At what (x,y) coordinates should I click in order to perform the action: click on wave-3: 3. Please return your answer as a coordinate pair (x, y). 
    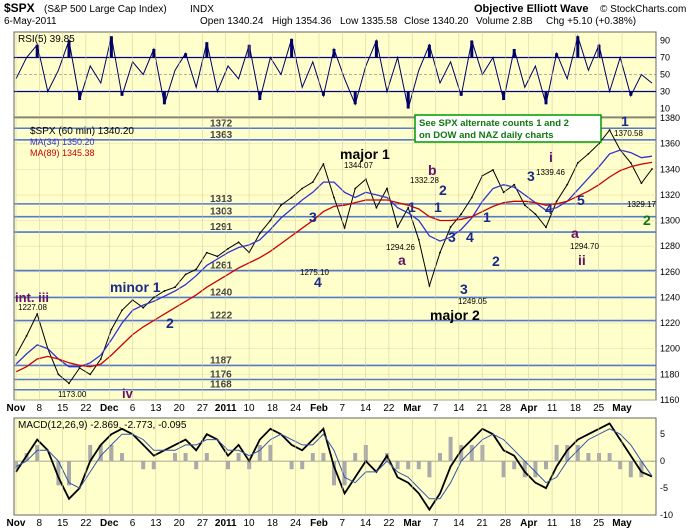
    Looking at the image, I should click on (313, 217).